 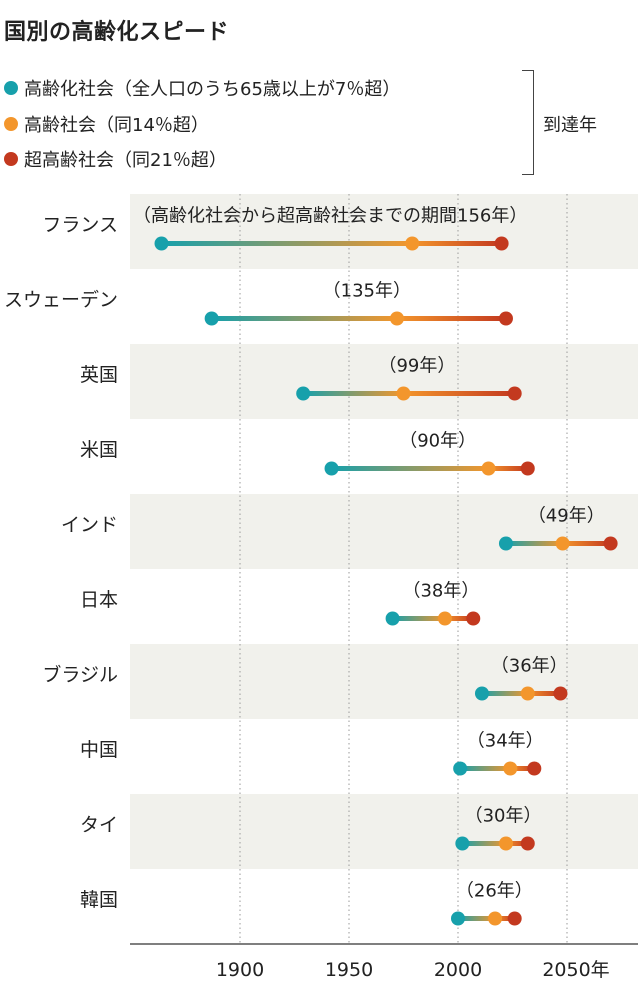 What do you see at coordinates (280, 603) in the screenshot?
I see `country-row: 日本 （38年）` at bounding box center [280, 603].